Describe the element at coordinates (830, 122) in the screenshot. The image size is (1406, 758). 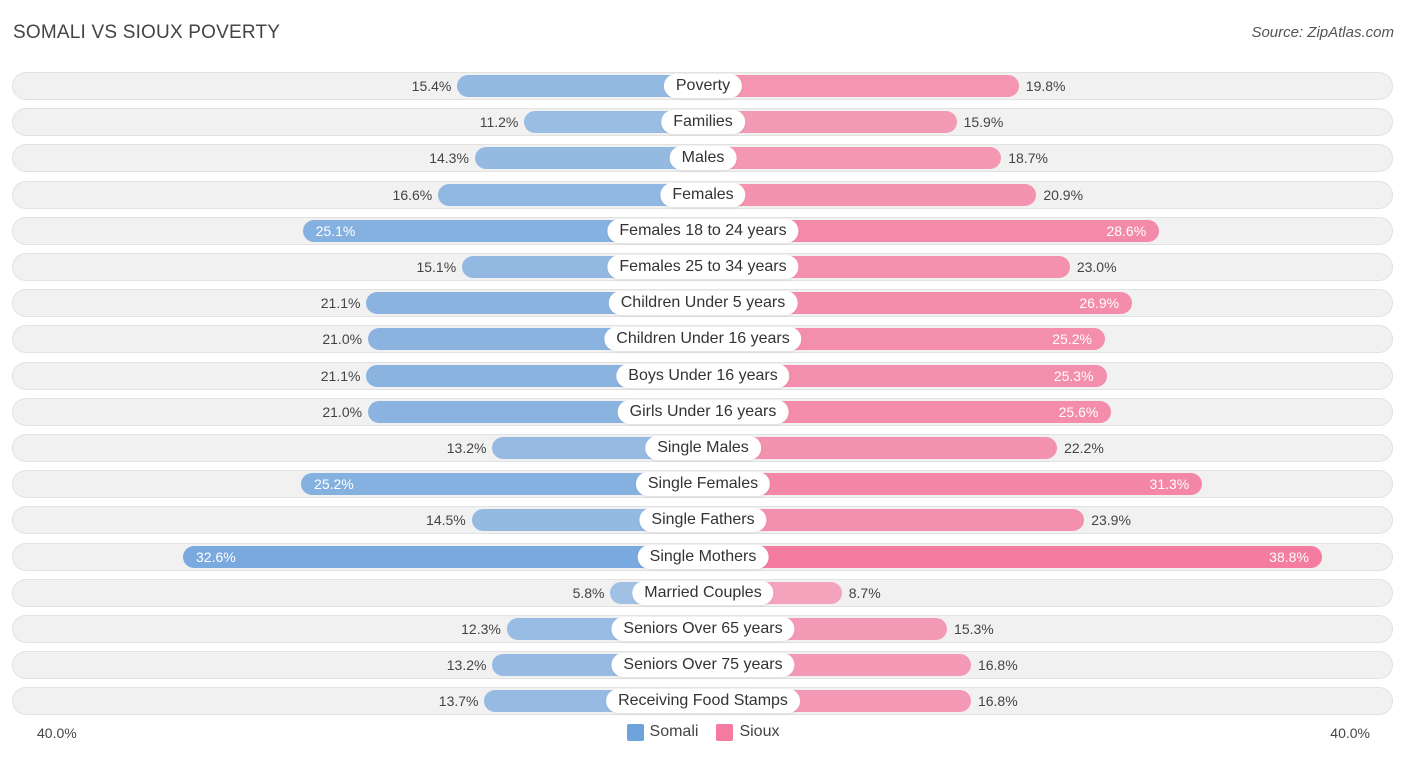
I see `bar-sioux-families` at that location.